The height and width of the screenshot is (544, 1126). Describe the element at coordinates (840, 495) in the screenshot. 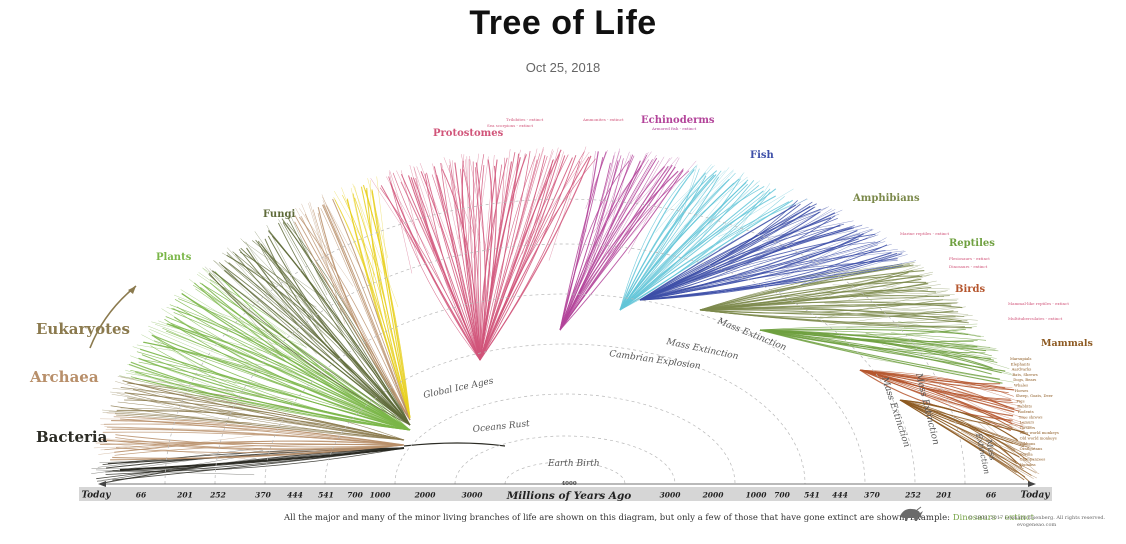

I see `axis-tick-right-5: 444` at that location.